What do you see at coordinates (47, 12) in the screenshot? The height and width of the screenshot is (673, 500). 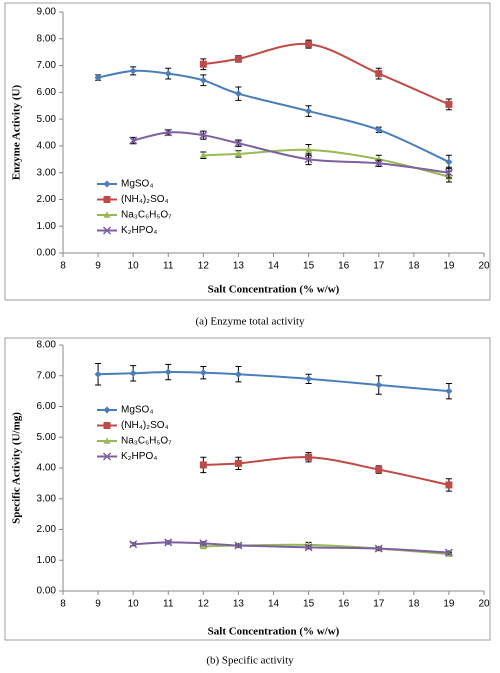 I see `y-tick-label: 9.00` at bounding box center [47, 12].